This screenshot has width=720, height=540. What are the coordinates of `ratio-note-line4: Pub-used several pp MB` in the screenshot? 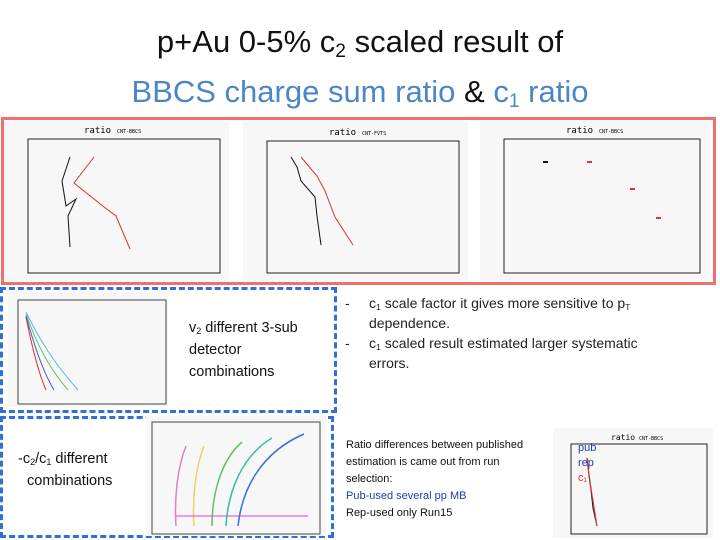 It's located at (406, 496).